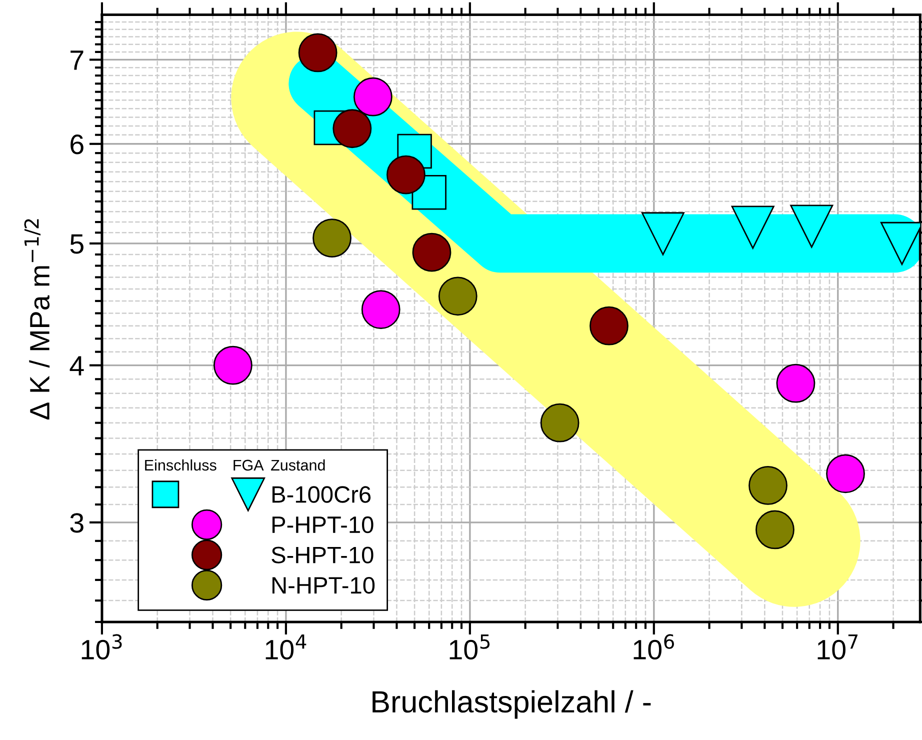  I want to click on x-tick-label: 10$^{6}$, so click(654, 647).